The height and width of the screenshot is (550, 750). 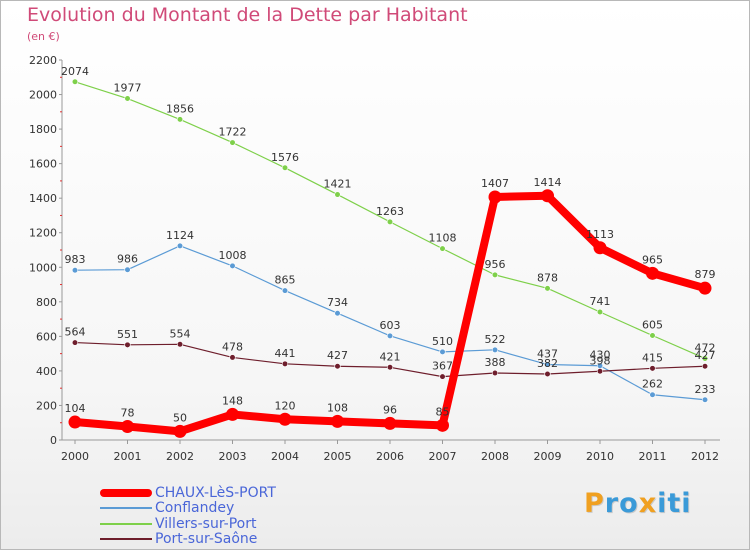 What do you see at coordinates (648, 503) in the screenshot?
I see `logo-letter: x` at bounding box center [648, 503].